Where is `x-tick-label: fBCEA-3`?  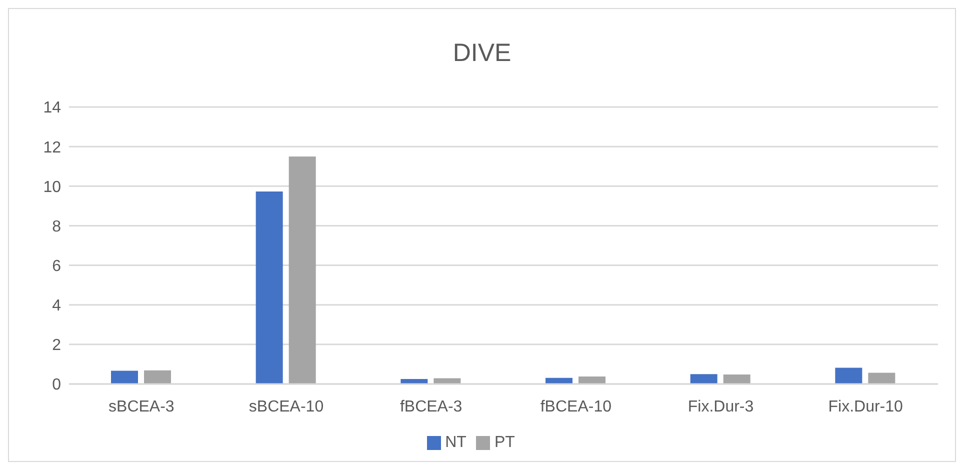 x-tick-label: fBCEA-3 is located at coordinates (431, 407).